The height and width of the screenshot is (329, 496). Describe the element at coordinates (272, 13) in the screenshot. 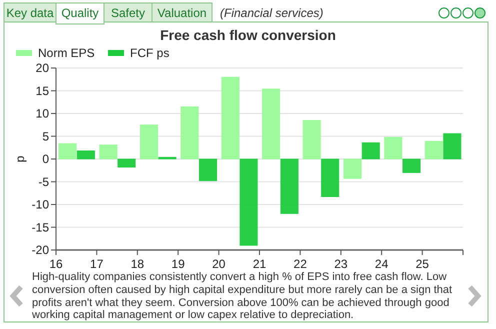

I see `chart-subtitle: (Financial services)` at that location.